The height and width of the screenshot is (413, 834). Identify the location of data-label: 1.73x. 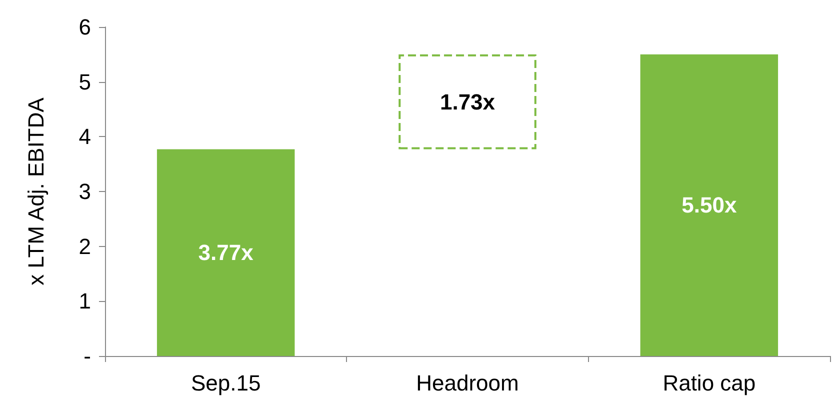
(468, 101).